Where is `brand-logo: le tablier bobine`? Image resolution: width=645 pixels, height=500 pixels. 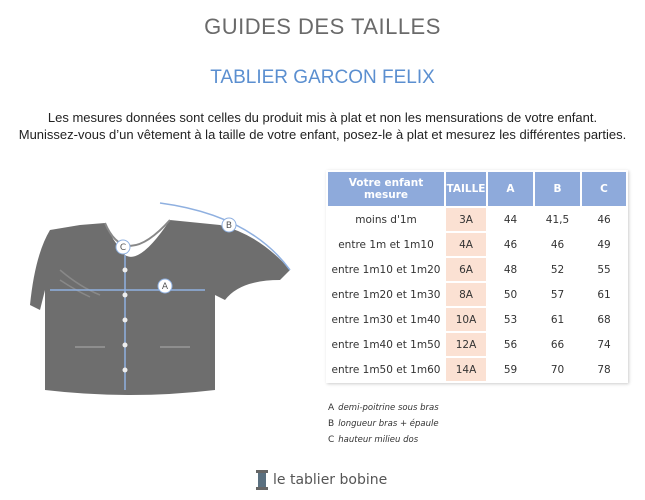 brand-logo: le tablier bobine is located at coordinates (321, 480).